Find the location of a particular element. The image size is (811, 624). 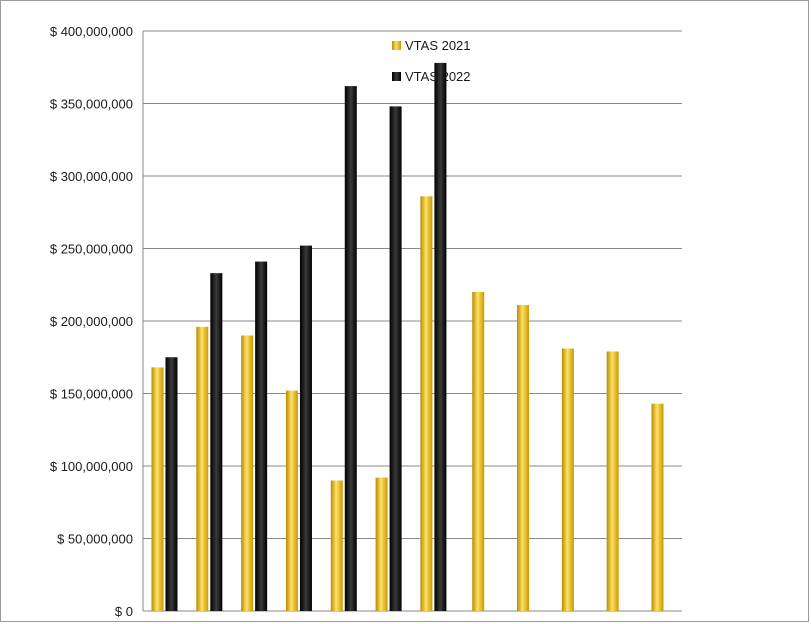

y-tick-label: $ 250,000,000 is located at coordinates (91, 249).